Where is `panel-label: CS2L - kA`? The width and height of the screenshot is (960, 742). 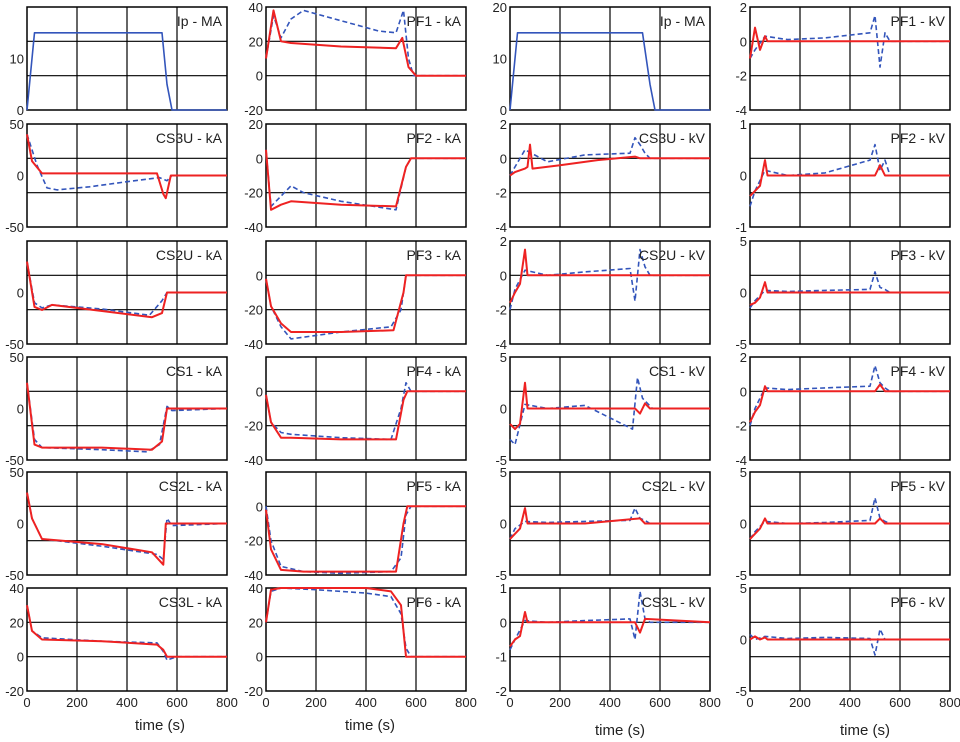 panel-label: CS2L - kA is located at coordinates (191, 486).